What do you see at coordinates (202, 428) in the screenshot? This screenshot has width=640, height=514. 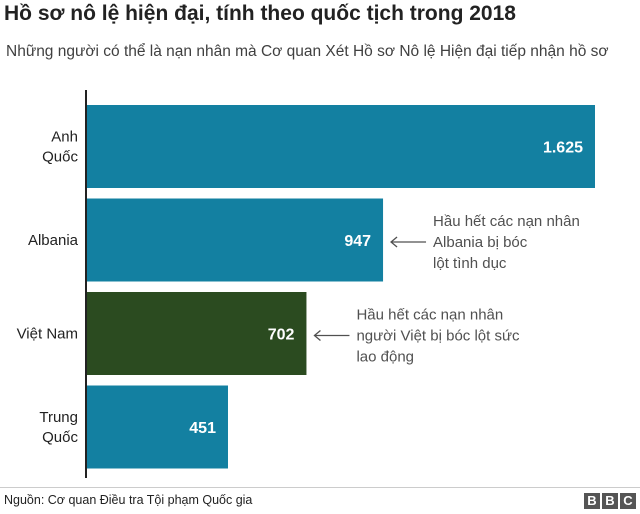 I see `bar-value-label: 451` at bounding box center [202, 428].